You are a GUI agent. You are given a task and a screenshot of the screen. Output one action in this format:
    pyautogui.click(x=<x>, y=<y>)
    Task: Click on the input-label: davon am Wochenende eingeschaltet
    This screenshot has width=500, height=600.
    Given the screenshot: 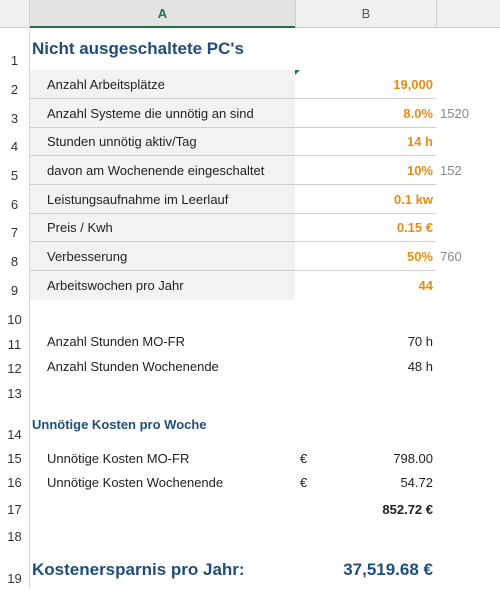 What is the action you would take?
    pyautogui.click(x=162, y=170)
    